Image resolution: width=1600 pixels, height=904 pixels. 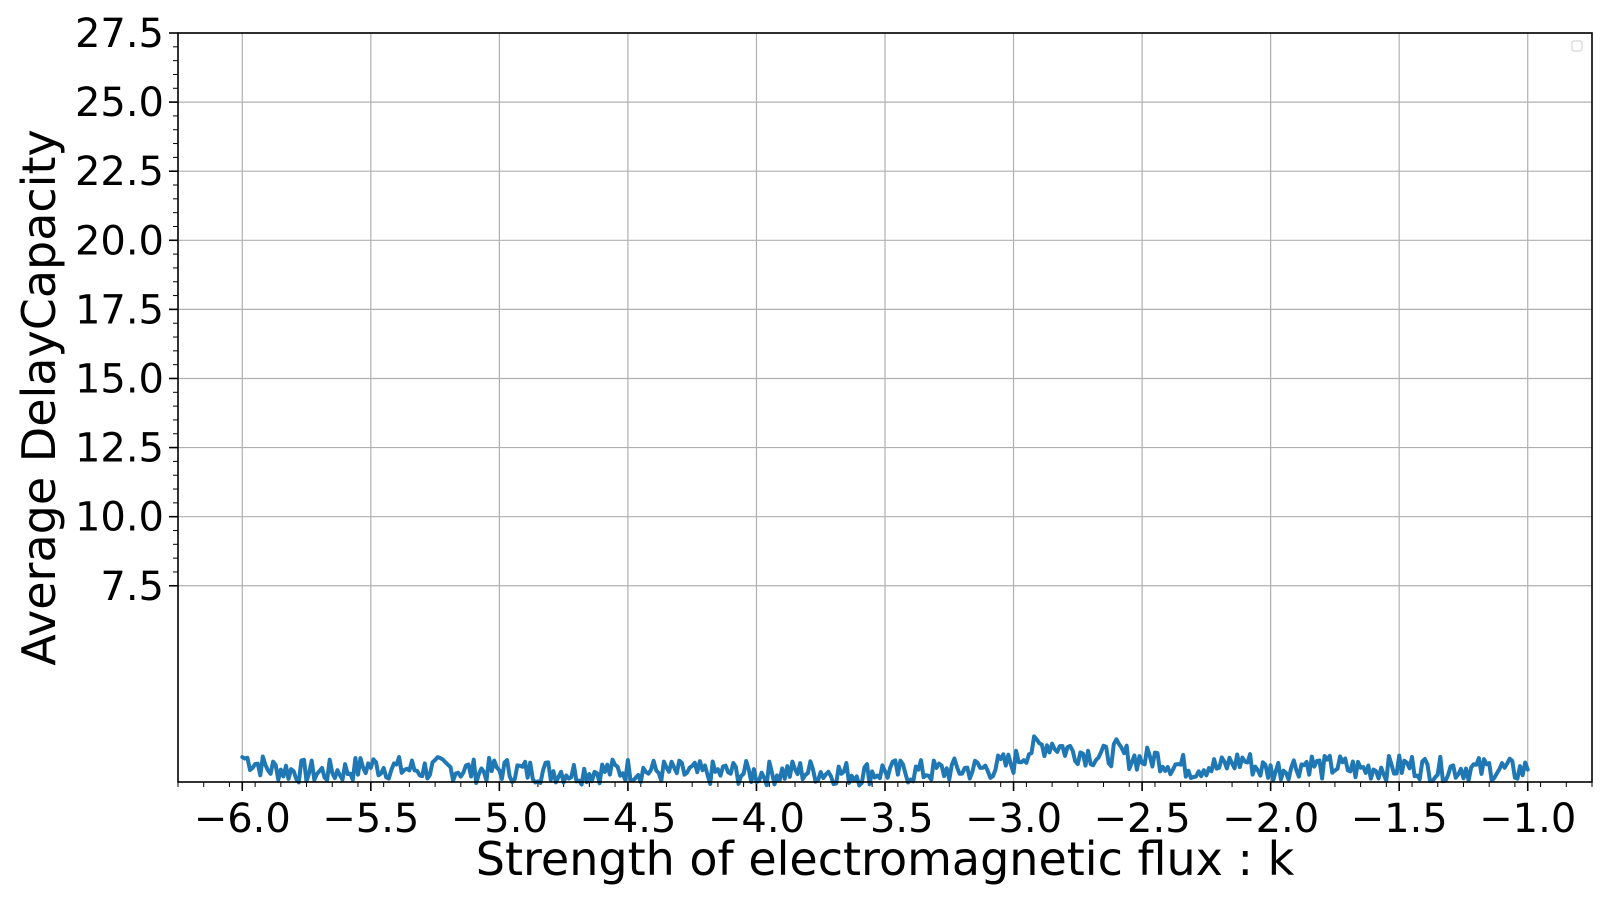 What do you see at coordinates (499, 819) in the screenshot?
I see `x-tick-label: −5.0` at bounding box center [499, 819].